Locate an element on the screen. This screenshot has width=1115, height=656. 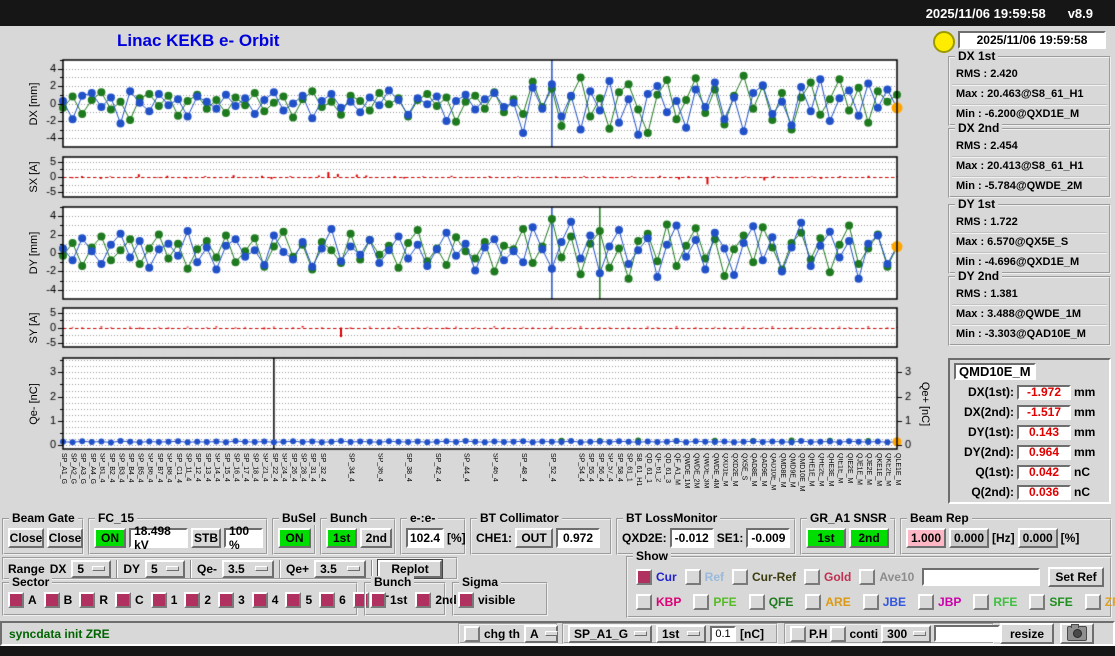
gold-check-item: Gold is located at coordinates (827, 577).